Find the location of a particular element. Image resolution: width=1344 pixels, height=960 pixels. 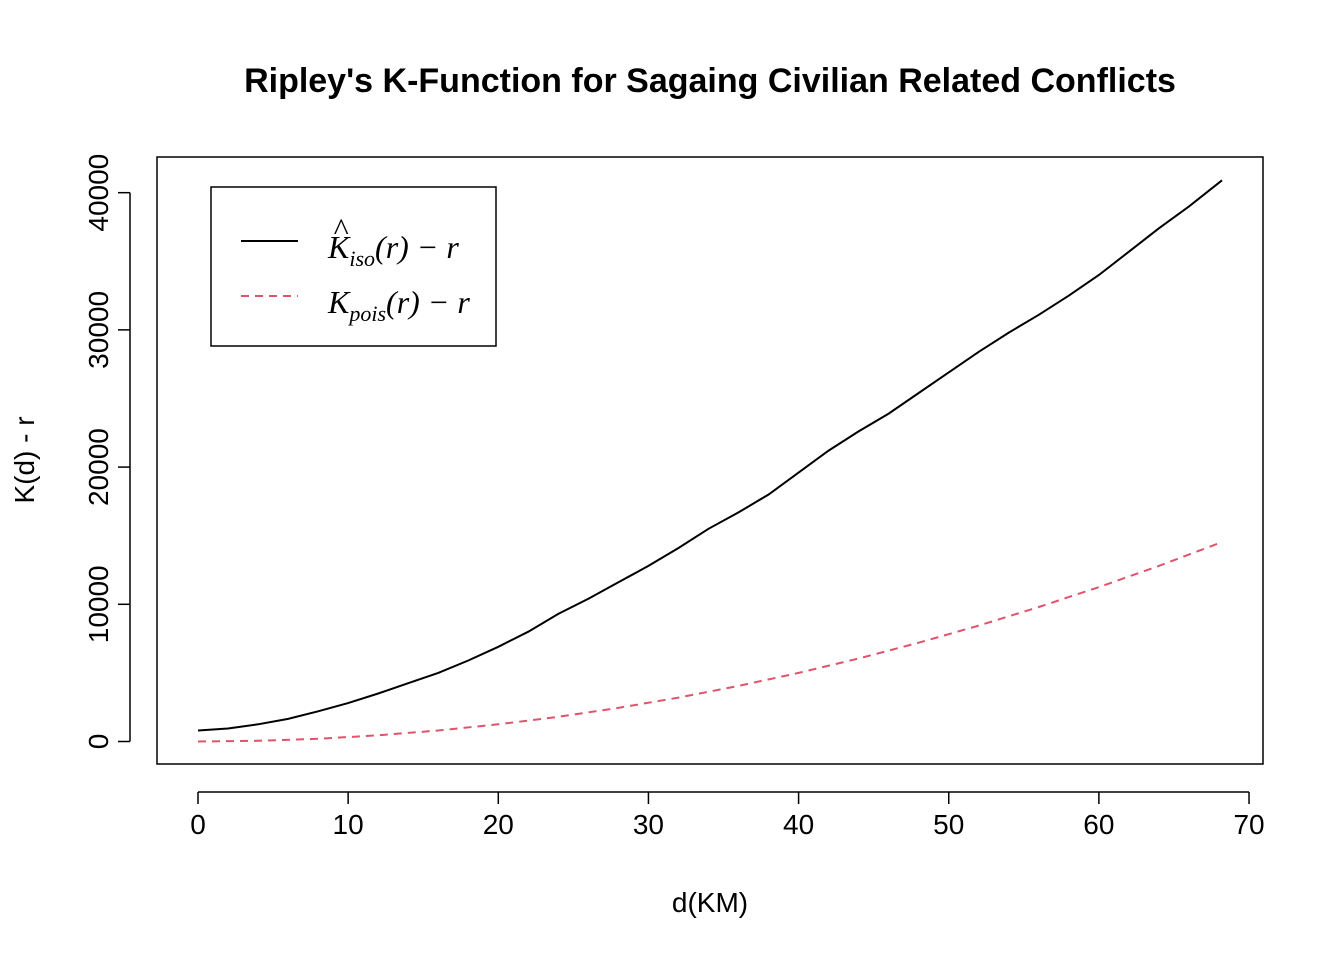

y-tick-label: 0 is located at coordinates (98, 742).